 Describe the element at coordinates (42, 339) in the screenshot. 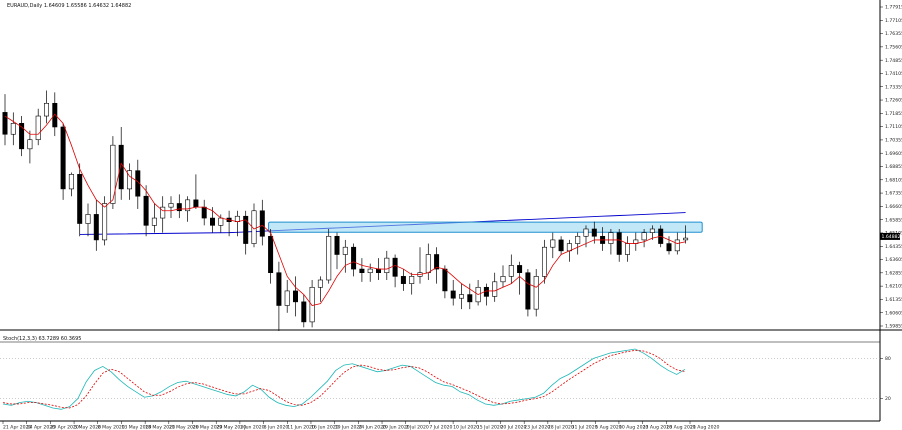

I see `stoch-info: Stoch(12,3,3) 63.7289 60.3695` at that location.